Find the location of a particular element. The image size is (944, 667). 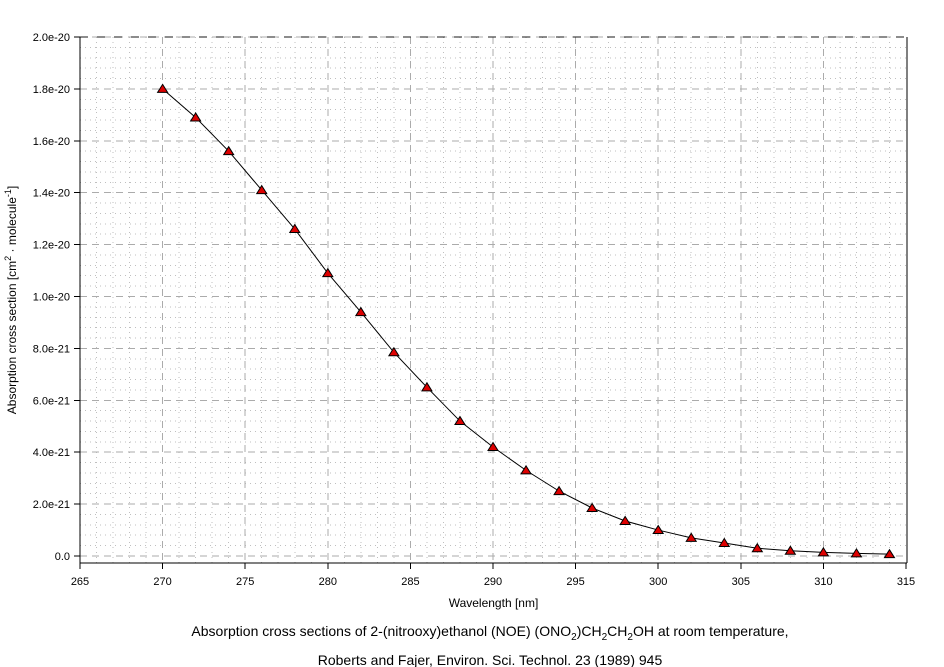

y-tick-label: 1.2e-20 is located at coordinates (51, 246).